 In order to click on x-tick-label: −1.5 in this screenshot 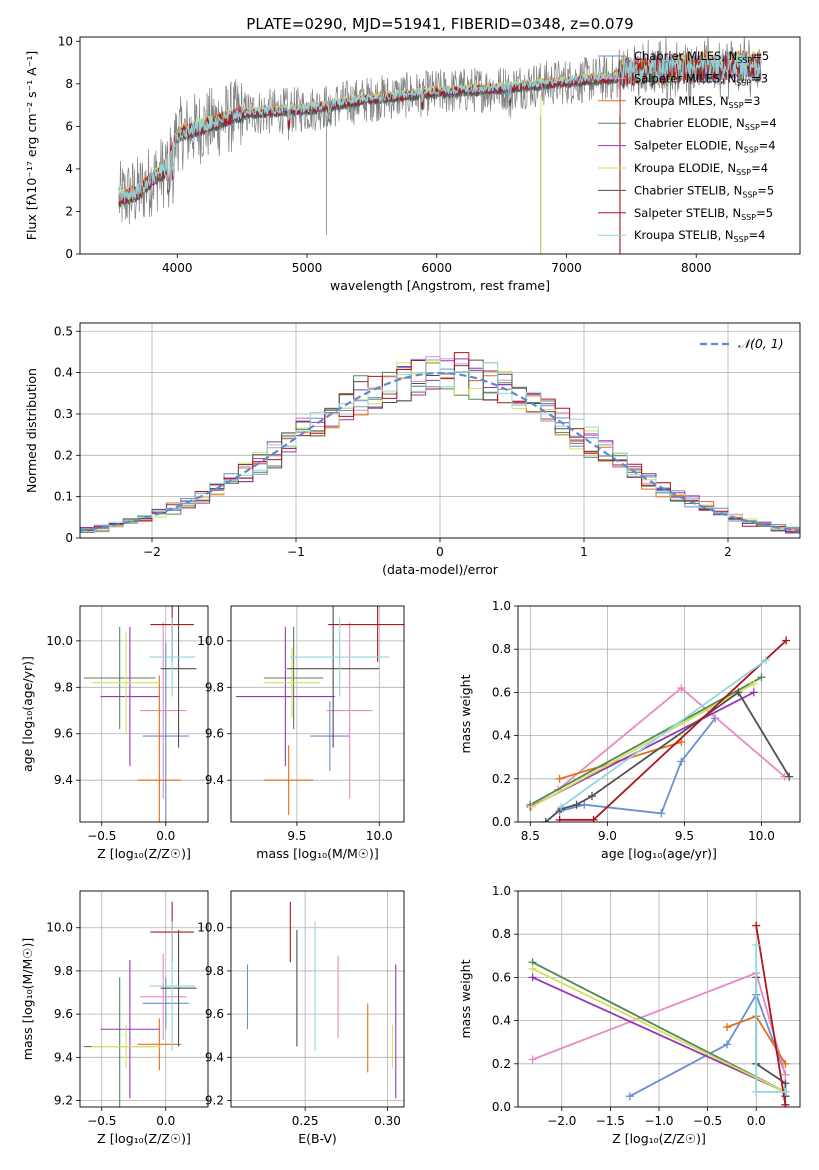, I will do `click(610, 1121)`.